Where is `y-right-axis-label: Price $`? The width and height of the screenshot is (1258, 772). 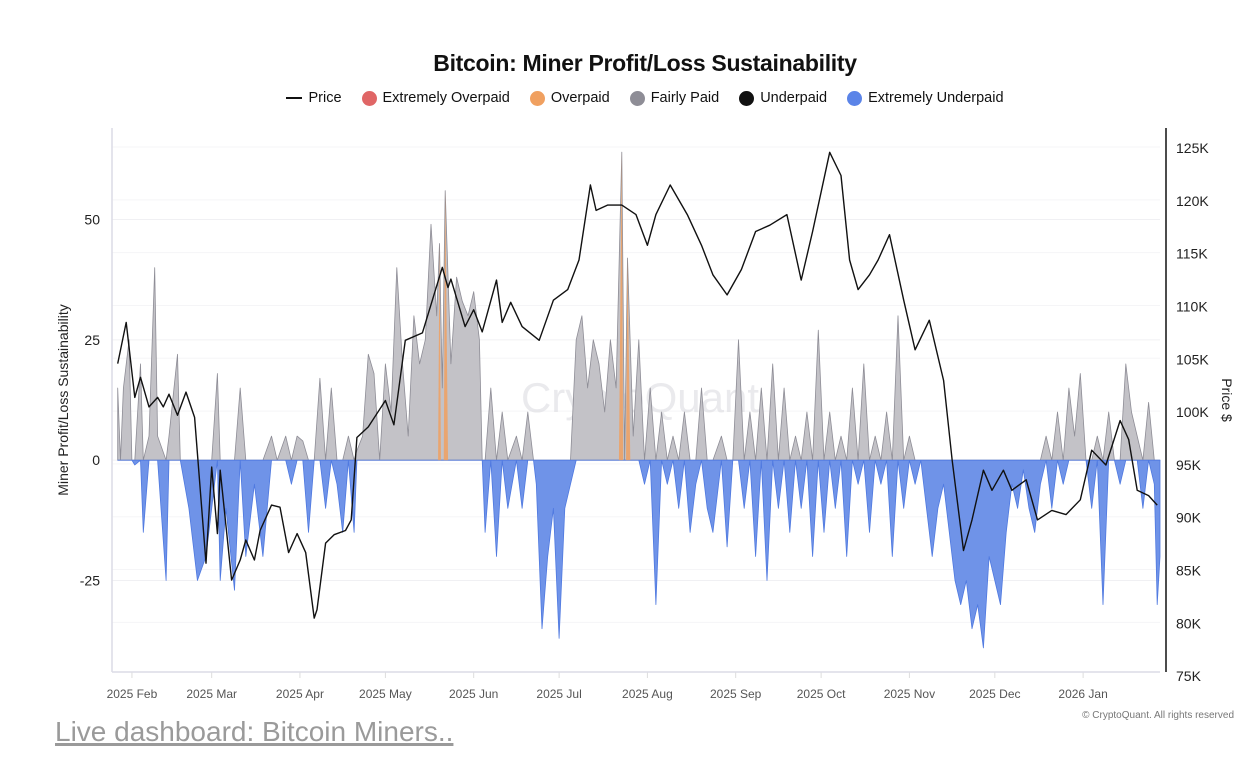 y-right-axis-label: Price $ is located at coordinates (1227, 400).